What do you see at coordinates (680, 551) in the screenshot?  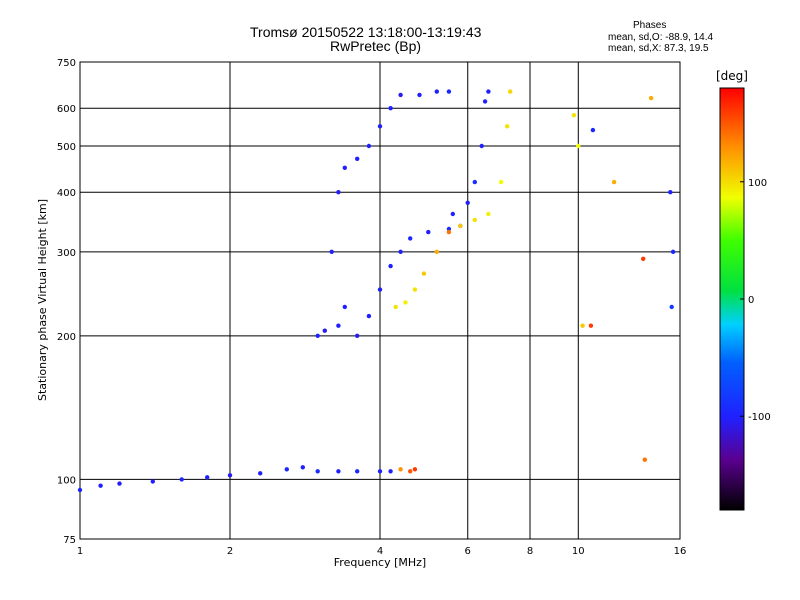 I see `x-tick-label: 16` at bounding box center [680, 551].